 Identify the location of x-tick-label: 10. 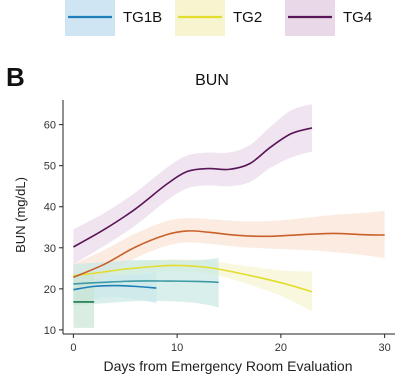
(177, 348).